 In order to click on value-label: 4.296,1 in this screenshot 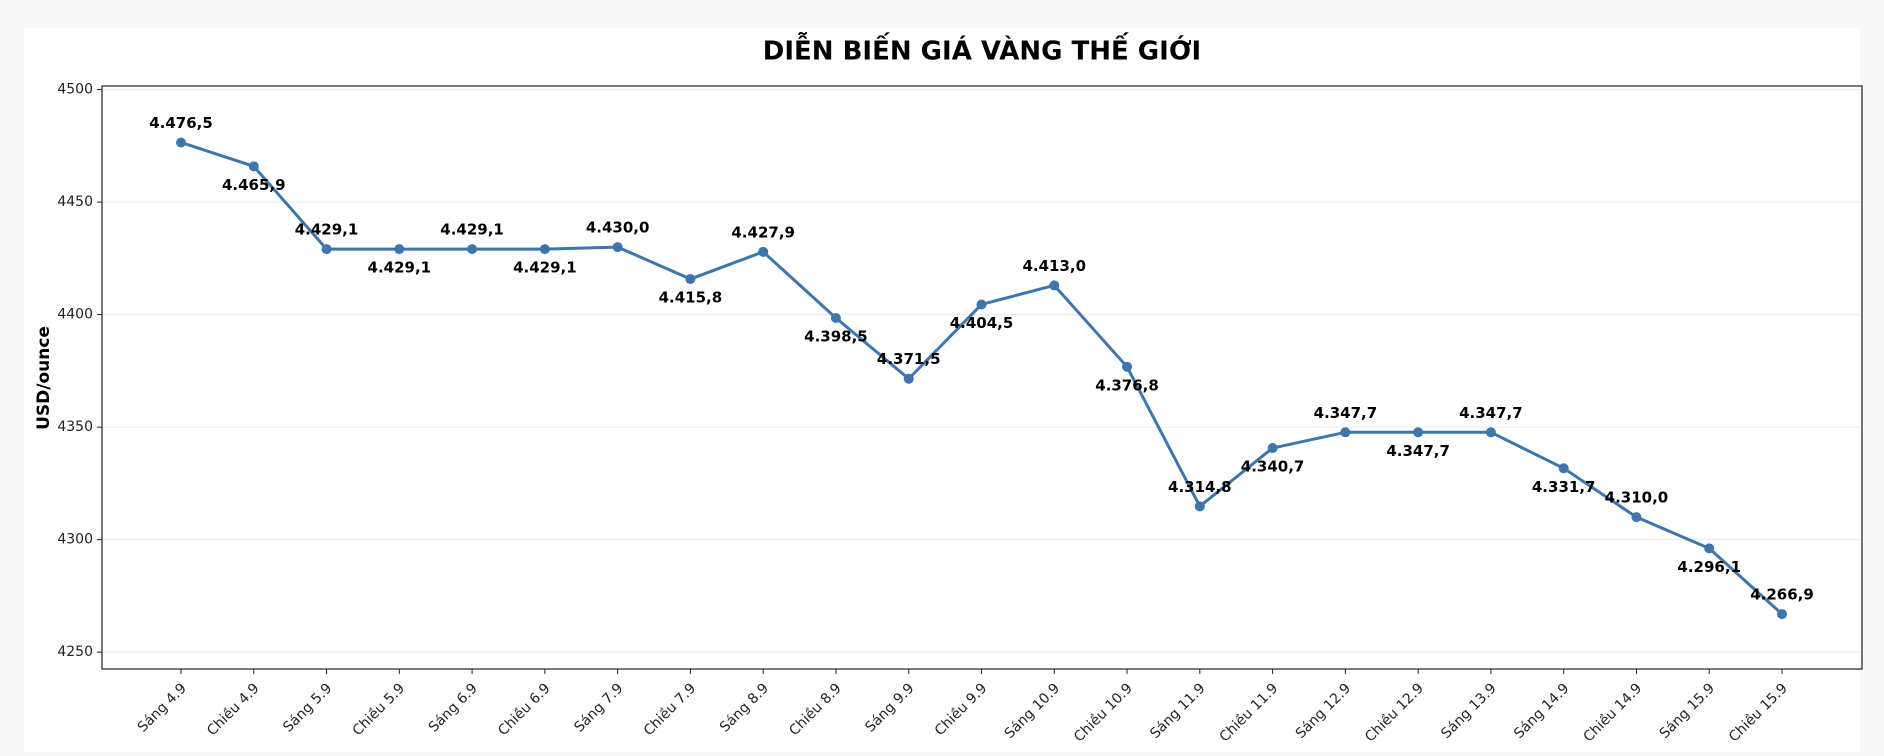, I will do `click(1709, 567)`.